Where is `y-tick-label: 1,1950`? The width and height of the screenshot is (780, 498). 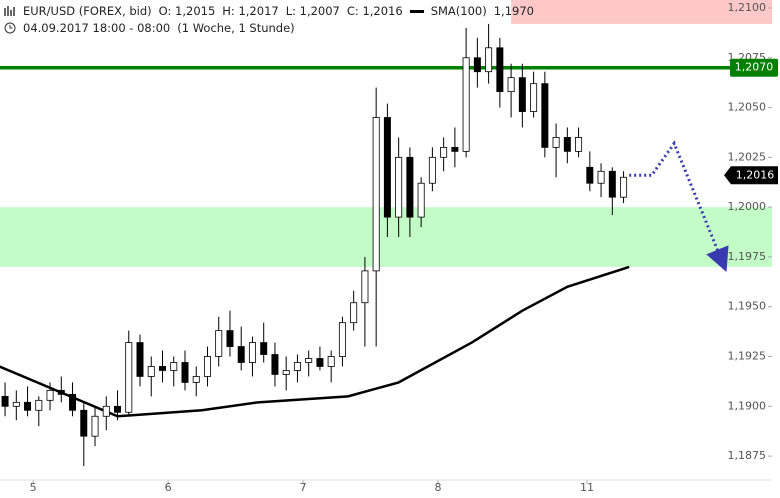 y-tick-label: 1,1950 is located at coordinates (747, 306).